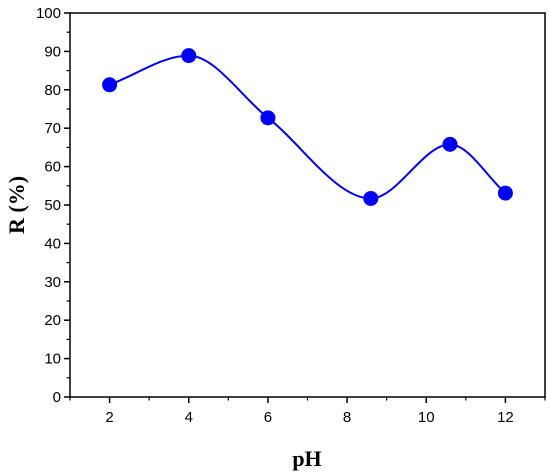 The height and width of the screenshot is (475, 550). What do you see at coordinates (307, 411) in the screenshot?
I see `x-axis: 2 4 6 8 10 12` at bounding box center [307, 411].